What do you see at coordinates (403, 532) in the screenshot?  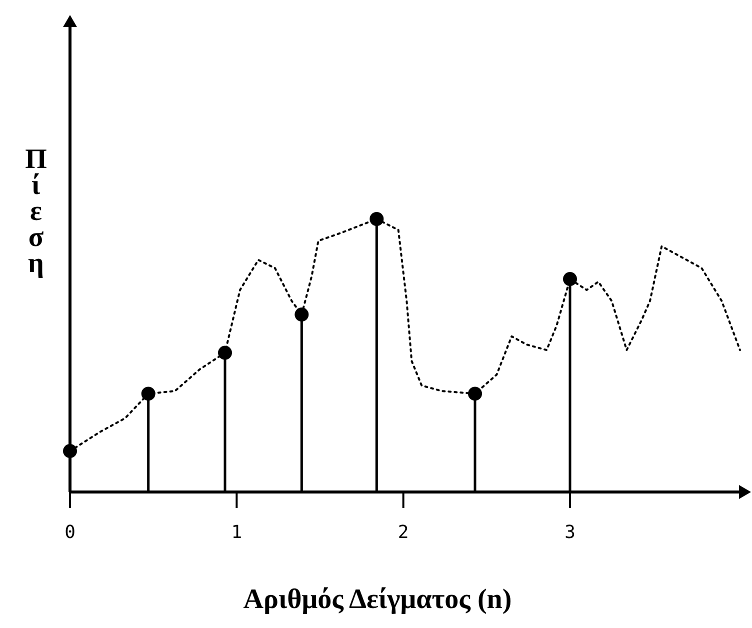 I see `x-tick-label: 2` at bounding box center [403, 532].